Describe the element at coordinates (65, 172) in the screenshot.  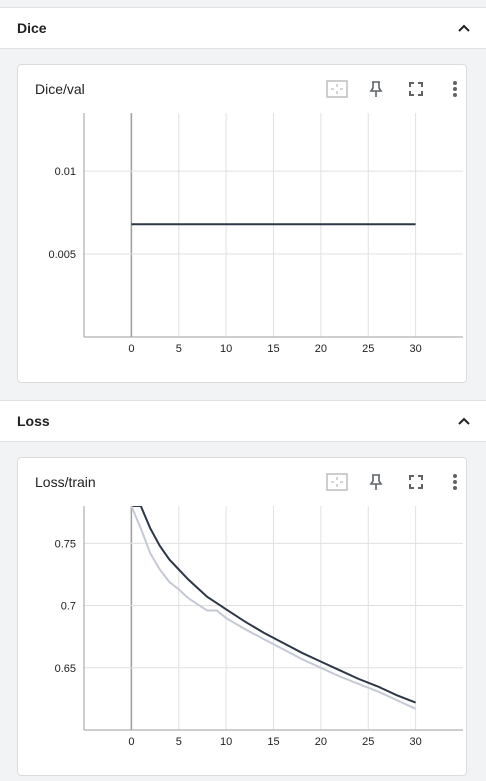
I see `y-tick-label: 0.01` at that location.